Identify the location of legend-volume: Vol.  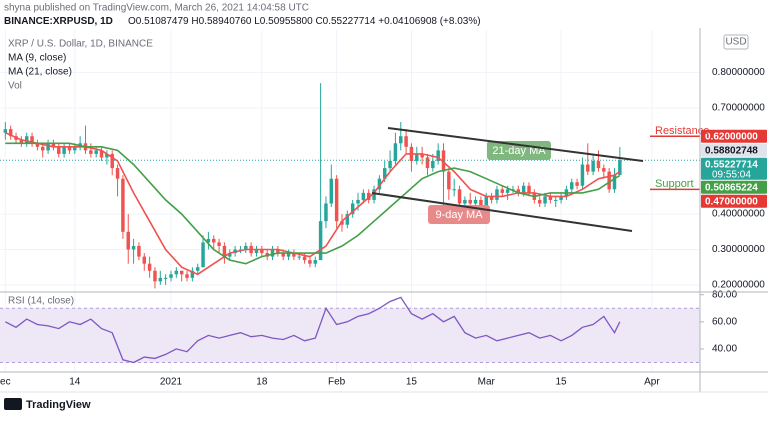
(15, 86).